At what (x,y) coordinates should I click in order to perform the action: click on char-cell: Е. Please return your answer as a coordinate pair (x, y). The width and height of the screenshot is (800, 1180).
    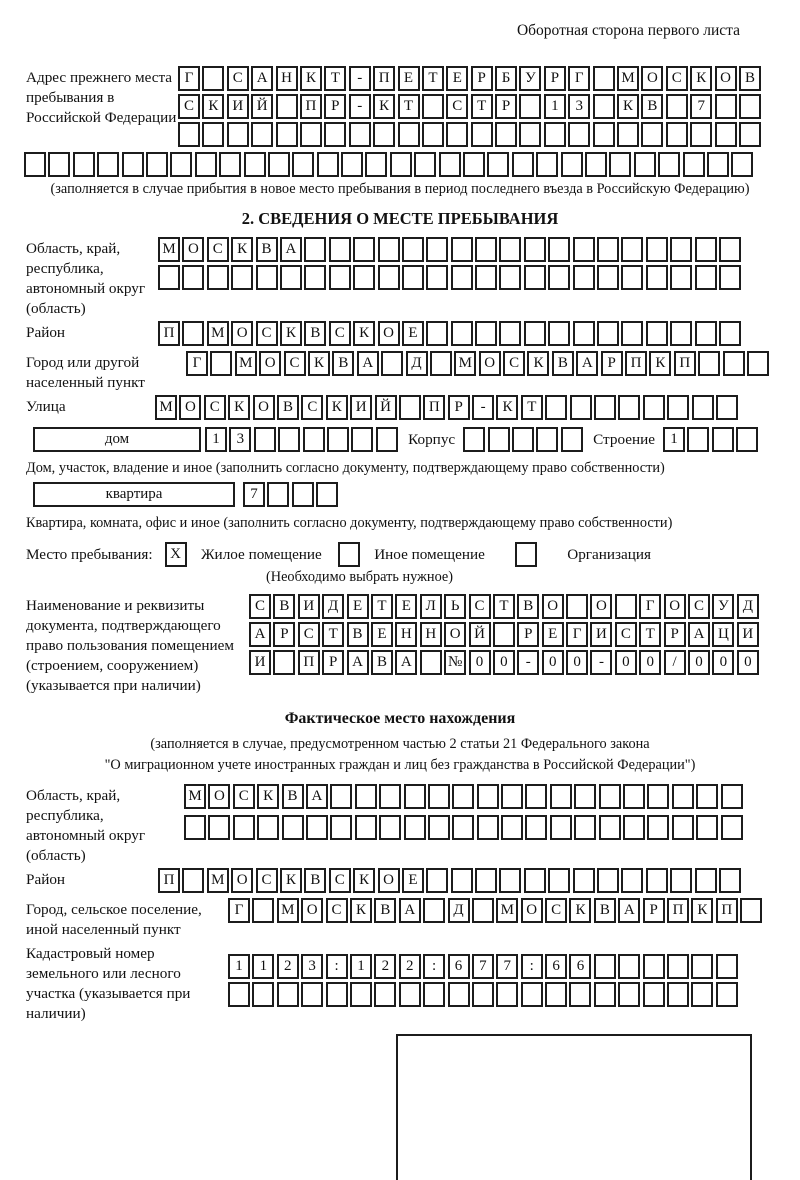
    Looking at the image, I should click on (412, 333).